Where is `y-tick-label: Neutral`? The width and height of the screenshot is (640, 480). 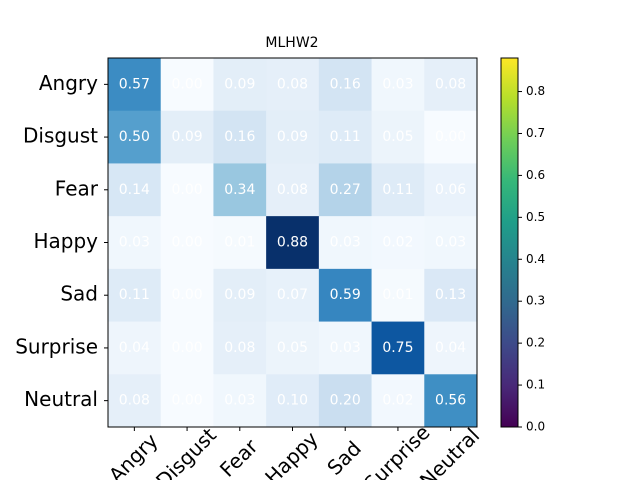
y-tick-label: Neutral is located at coordinates (61, 399).